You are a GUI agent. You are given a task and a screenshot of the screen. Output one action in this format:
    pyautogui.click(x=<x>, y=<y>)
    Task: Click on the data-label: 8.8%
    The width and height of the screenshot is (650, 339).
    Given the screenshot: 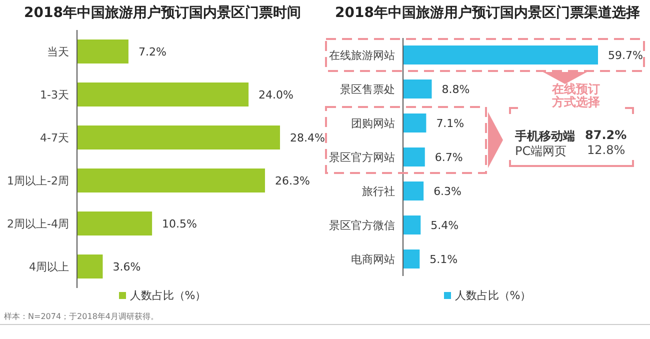 What is the action you would take?
    pyautogui.click(x=456, y=89)
    